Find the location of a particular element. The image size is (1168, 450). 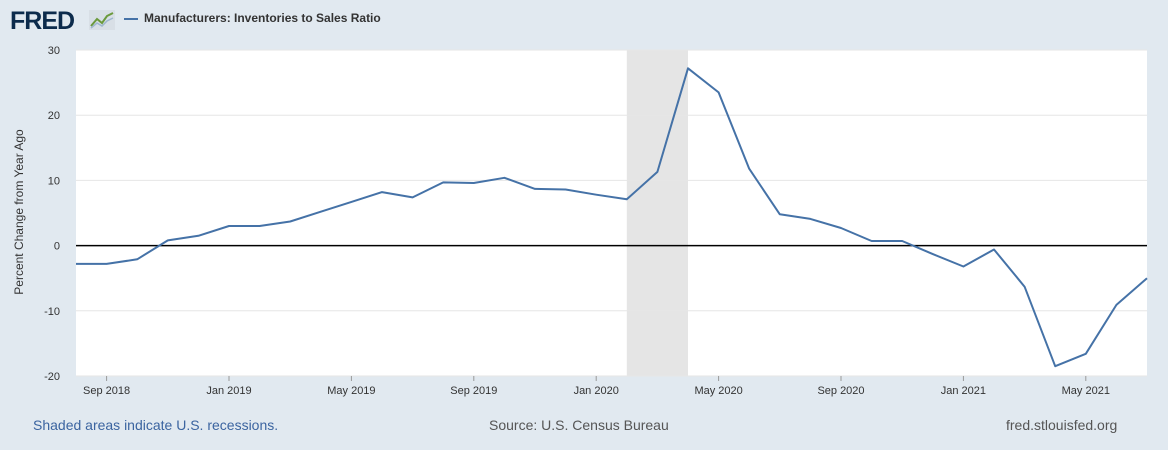

y-tick-label: 0 is located at coordinates (57, 247).